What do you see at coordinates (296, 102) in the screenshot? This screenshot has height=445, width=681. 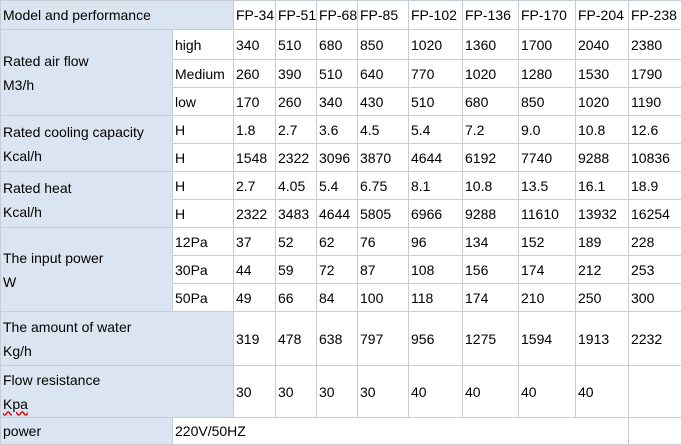 I see `value-cell: 260` at bounding box center [296, 102].